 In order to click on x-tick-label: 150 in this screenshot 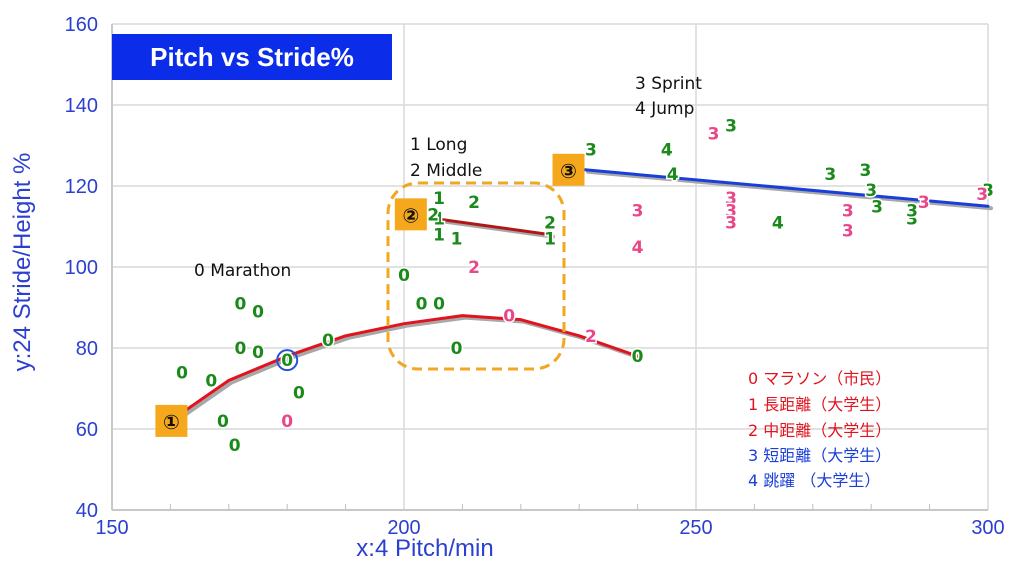, I will do `click(111, 528)`.